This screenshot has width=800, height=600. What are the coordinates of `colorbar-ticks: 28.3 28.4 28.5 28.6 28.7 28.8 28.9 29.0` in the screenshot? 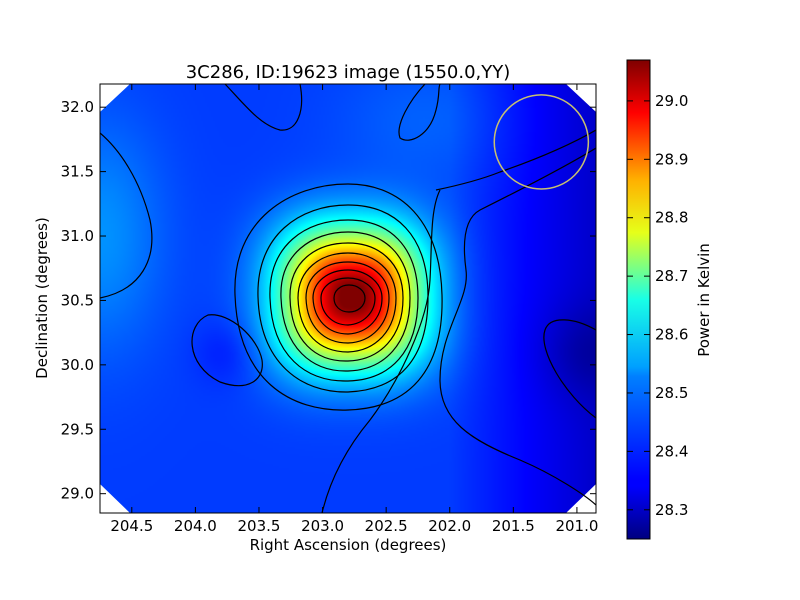 It's located at (657, 305).